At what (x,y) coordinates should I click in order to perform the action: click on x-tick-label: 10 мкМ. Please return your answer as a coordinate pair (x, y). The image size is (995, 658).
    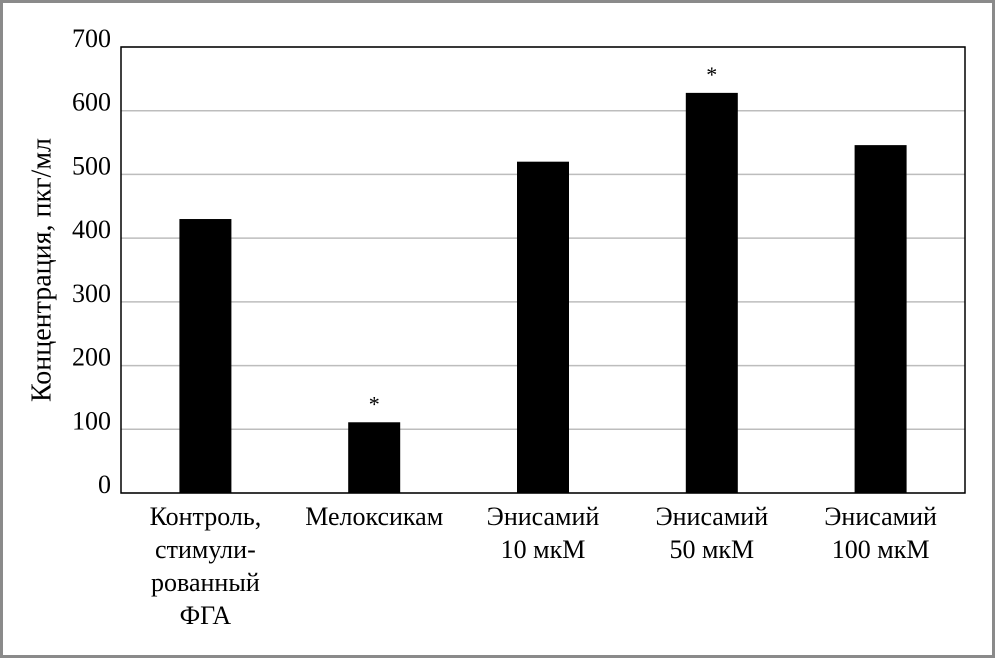
    Looking at the image, I should click on (543, 549).